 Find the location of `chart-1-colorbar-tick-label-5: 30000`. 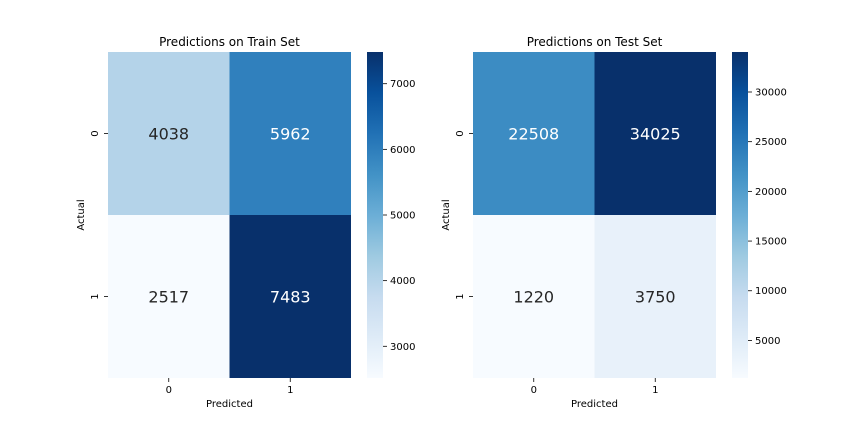

chart-1-colorbar-tick-label-5: 30000 is located at coordinates (771, 92).